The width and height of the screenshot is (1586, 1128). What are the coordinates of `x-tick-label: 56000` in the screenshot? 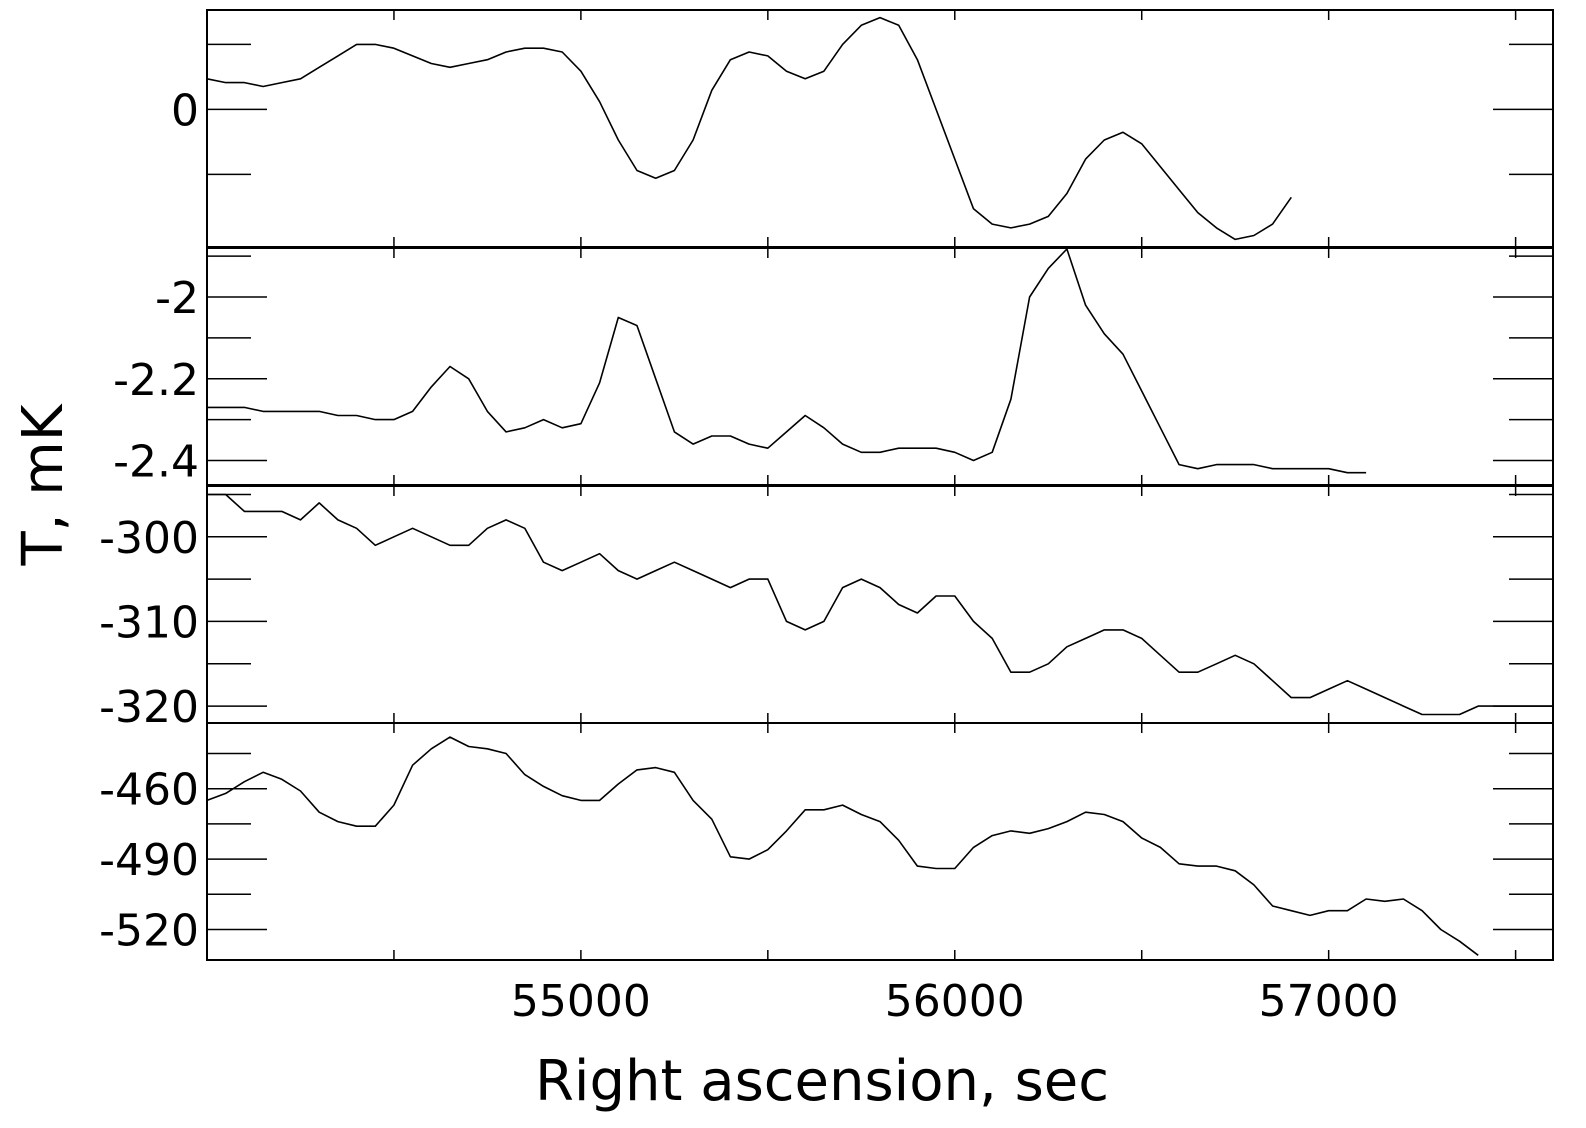 It's located at (955, 1001).